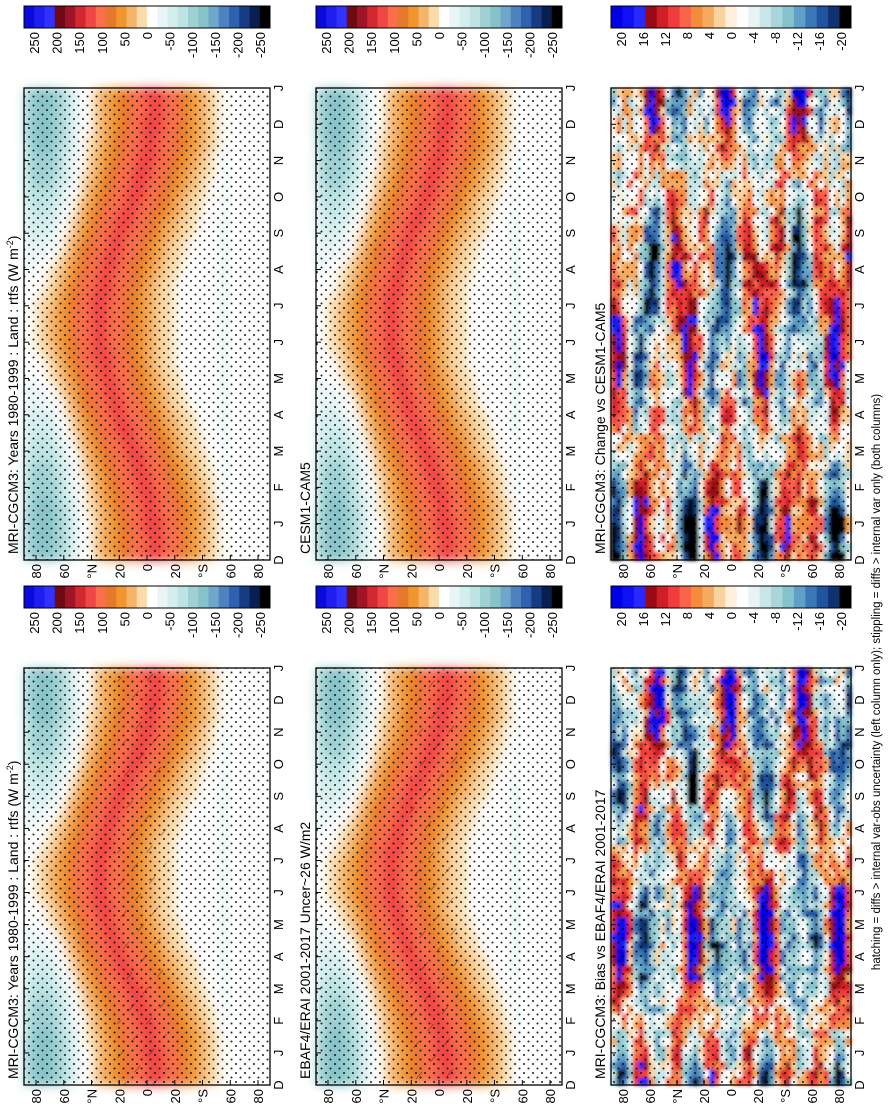 The height and width of the screenshot is (1105, 895). What do you see at coordinates (147, 324) in the screenshot?
I see `stippling-overlay` at bounding box center [147, 324].